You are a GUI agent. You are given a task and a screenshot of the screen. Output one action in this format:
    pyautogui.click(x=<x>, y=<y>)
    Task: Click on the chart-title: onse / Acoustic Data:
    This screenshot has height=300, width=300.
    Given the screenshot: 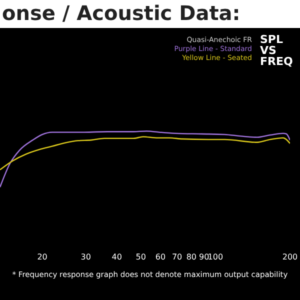 What is the action you would take?
    pyautogui.click(x=121, y=13)
    